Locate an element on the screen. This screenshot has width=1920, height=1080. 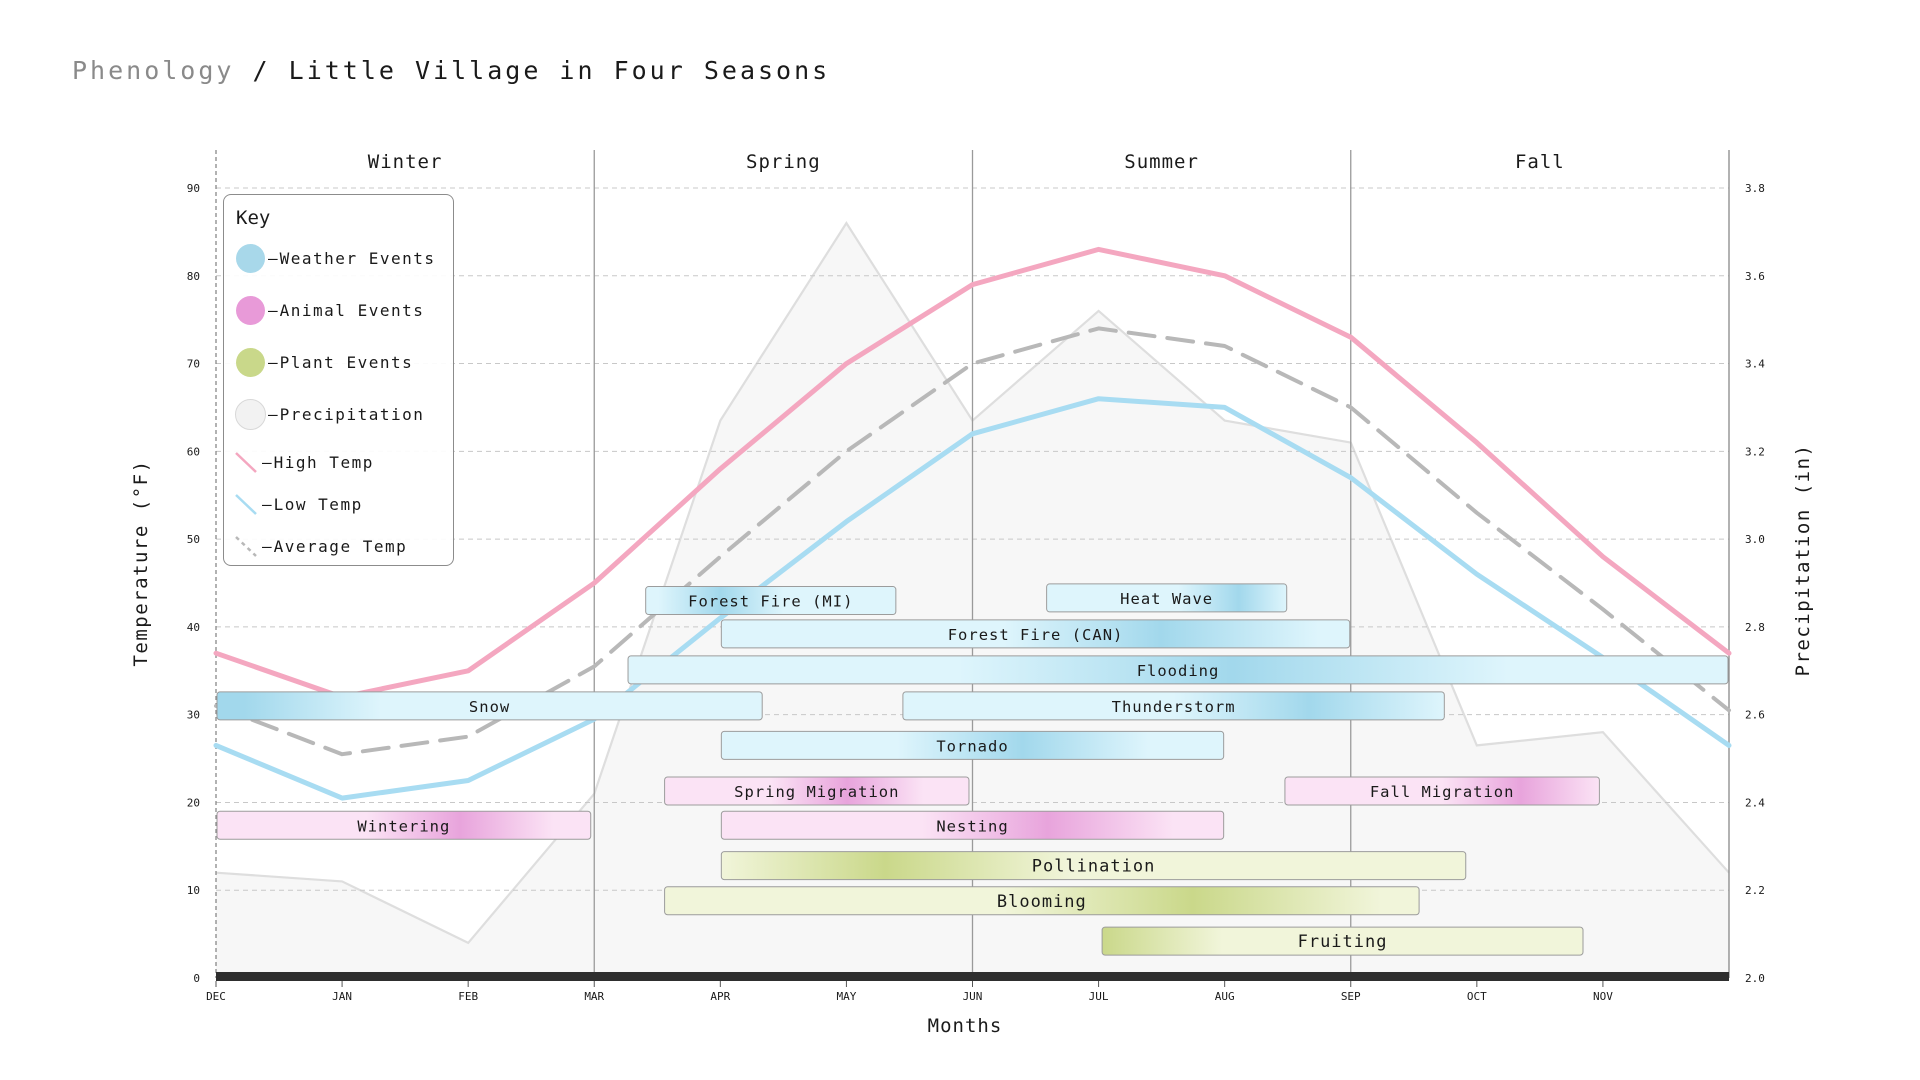
event-bar-snow is located at coordinates (489, 706).